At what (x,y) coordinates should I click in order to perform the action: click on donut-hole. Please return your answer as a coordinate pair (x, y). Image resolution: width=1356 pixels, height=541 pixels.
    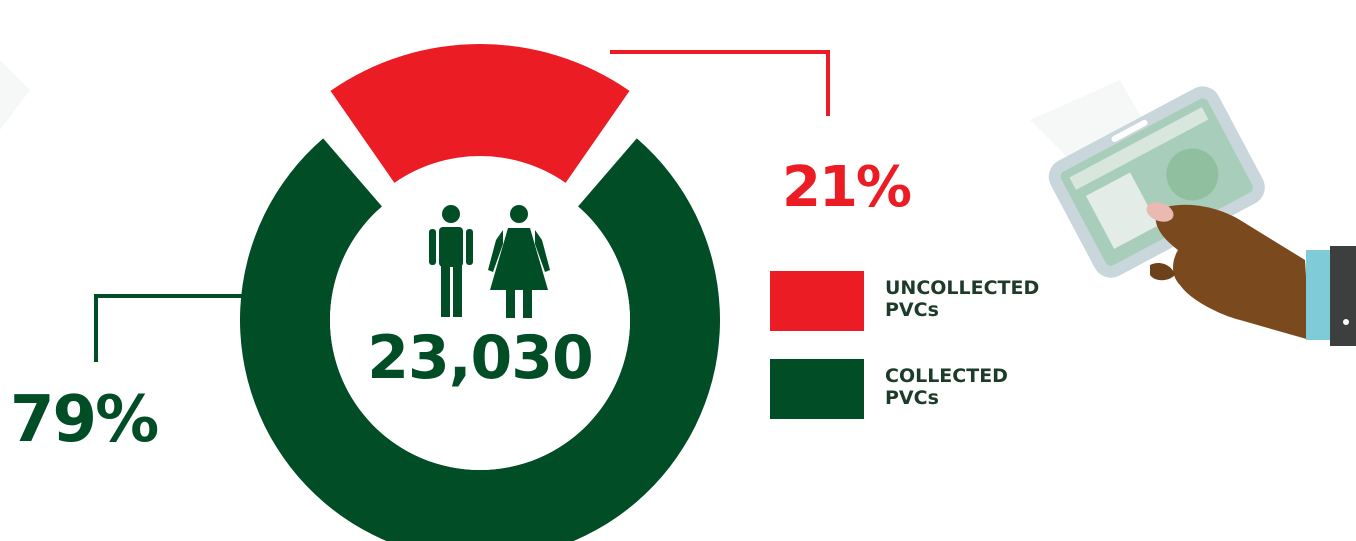
    Looking at the image, I should click on (480, 320).